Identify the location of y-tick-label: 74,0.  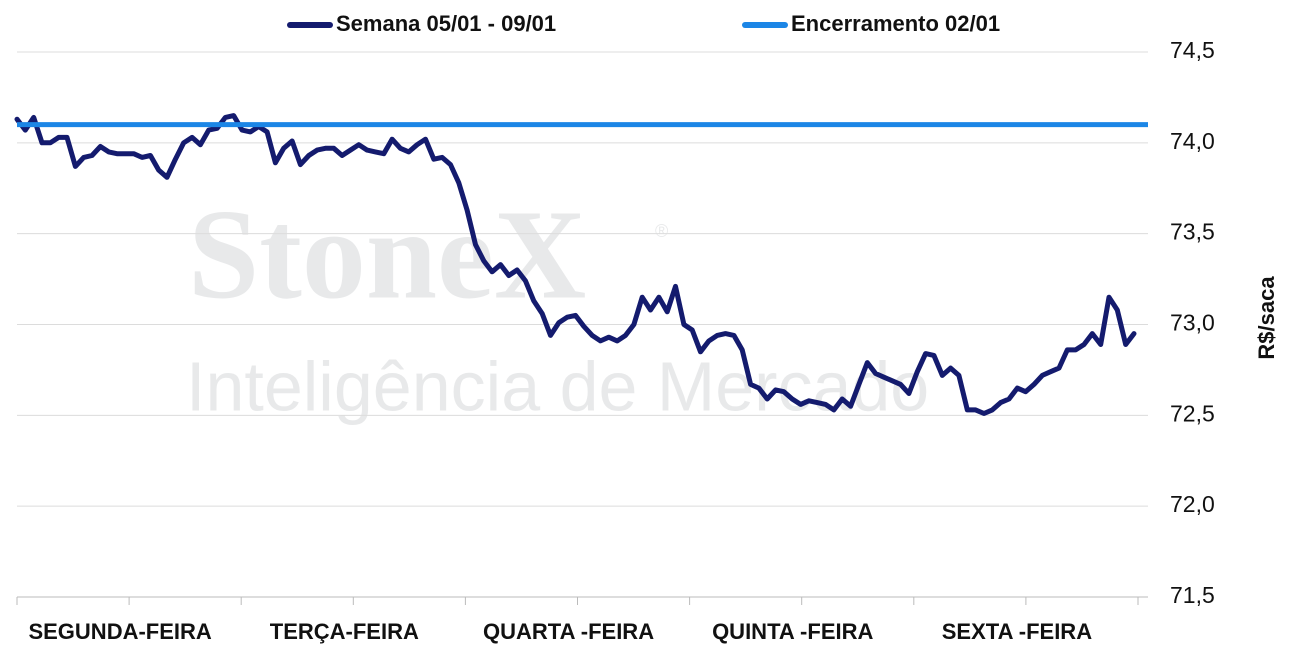
(1192, 141).